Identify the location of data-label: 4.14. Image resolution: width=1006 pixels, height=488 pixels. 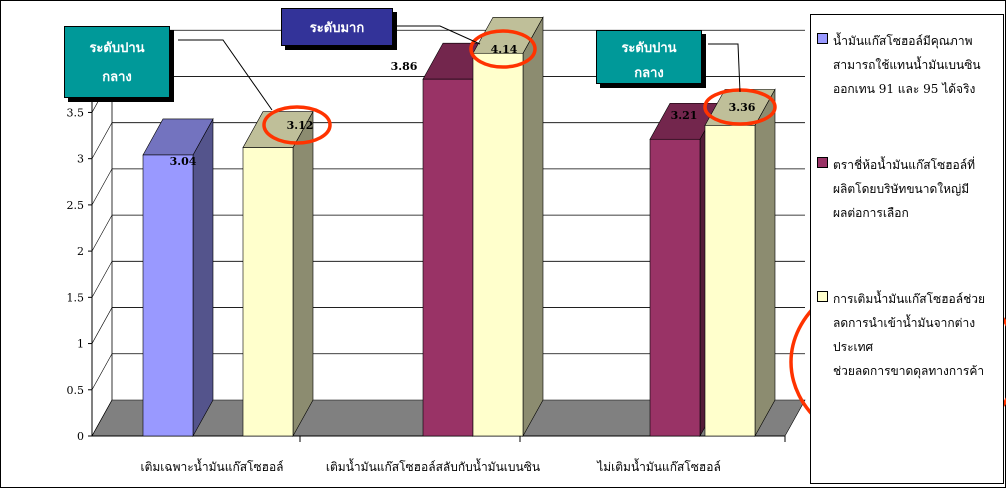
(504, 49).